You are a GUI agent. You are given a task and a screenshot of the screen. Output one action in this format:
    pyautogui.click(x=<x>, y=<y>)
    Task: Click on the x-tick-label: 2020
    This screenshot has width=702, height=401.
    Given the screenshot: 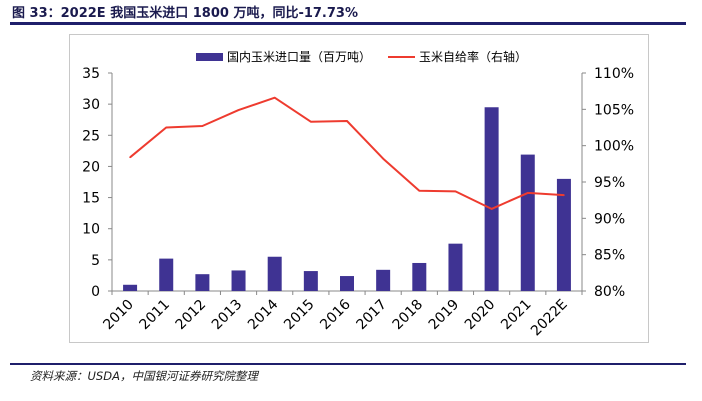 What is the action you would take?
    pyautogui.click(x=480, y=315)
    